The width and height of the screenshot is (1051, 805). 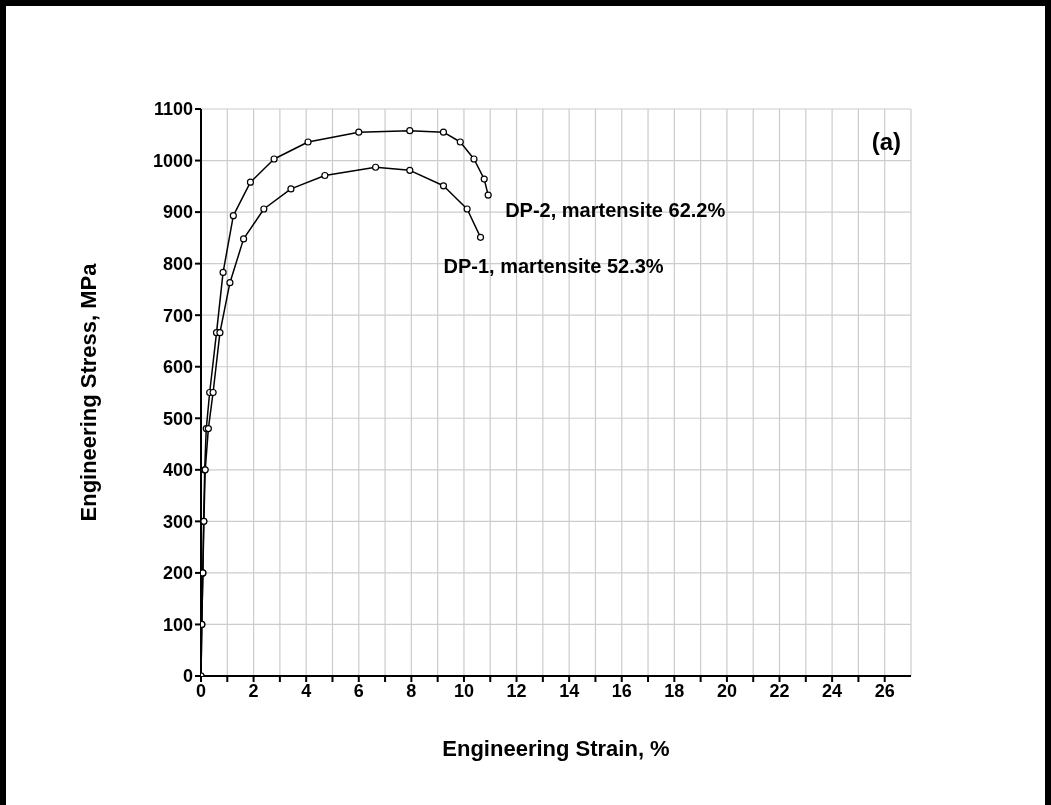 What do you see at coordinates (674, 690) in the screenshot?
I see `x-tick-label: 18` at bounding box center [674, 690].